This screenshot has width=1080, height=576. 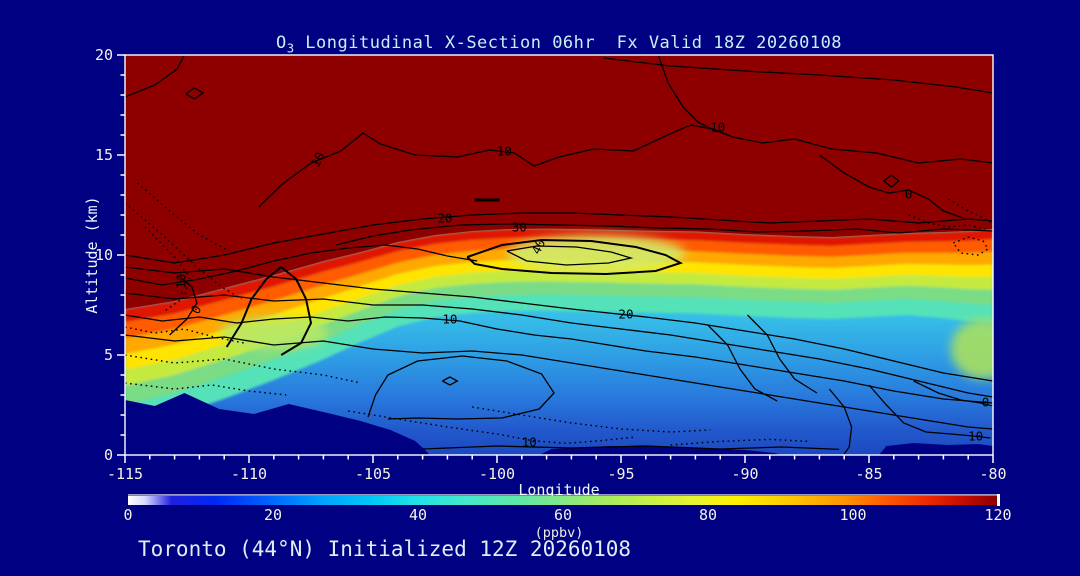 What do you see at coordinates (418, 515) in the screenshot?
I see `colorbar-tick-label: 40` at bounding box center [418, 515].